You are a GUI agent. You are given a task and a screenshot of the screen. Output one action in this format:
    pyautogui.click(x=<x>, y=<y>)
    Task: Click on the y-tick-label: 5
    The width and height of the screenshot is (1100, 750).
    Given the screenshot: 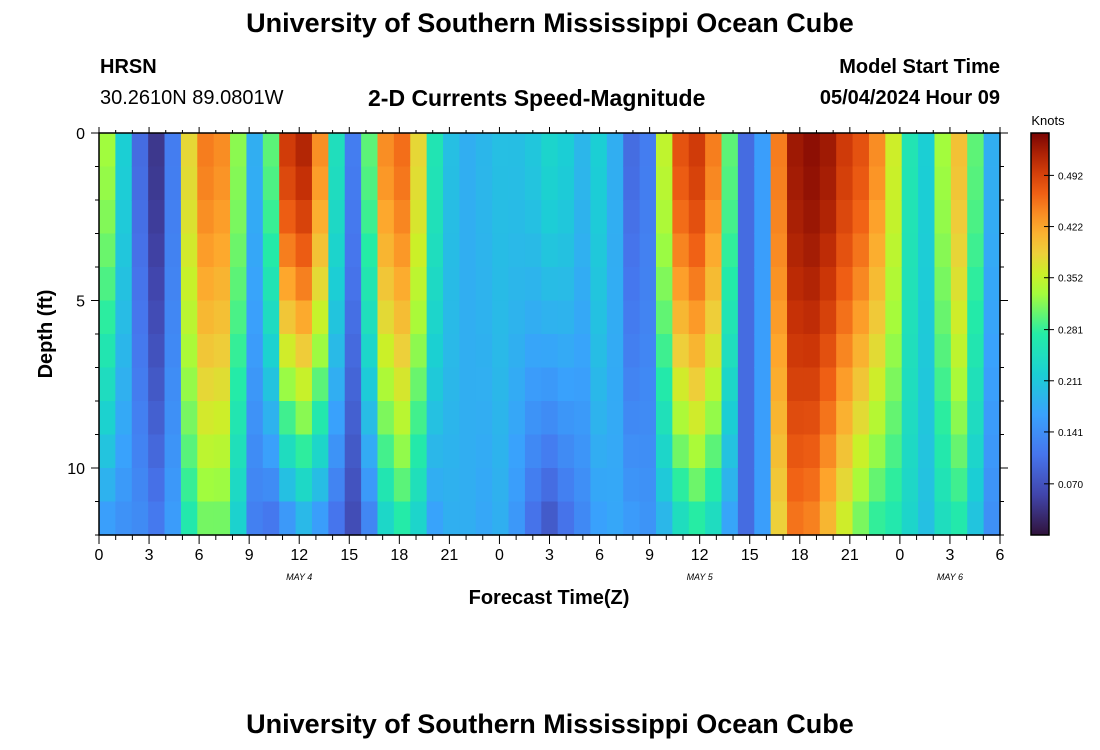 What is the action you would take?
    pyautogui.click(x=80, y=302)
    